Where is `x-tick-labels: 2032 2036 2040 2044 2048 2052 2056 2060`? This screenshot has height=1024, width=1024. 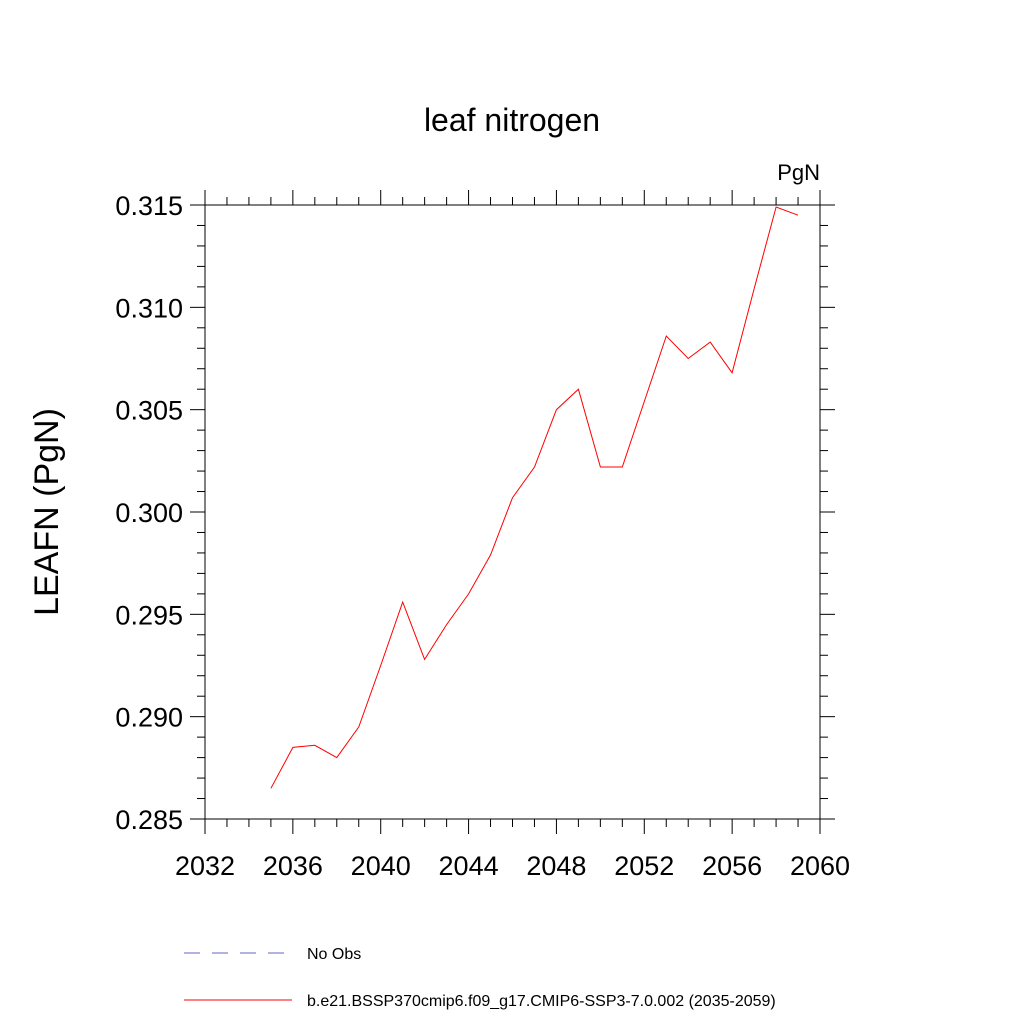 x-tick-labels: 2032 2036 2040 2044 2048 2052 2056 2060 is located at coordinates (512, 866).